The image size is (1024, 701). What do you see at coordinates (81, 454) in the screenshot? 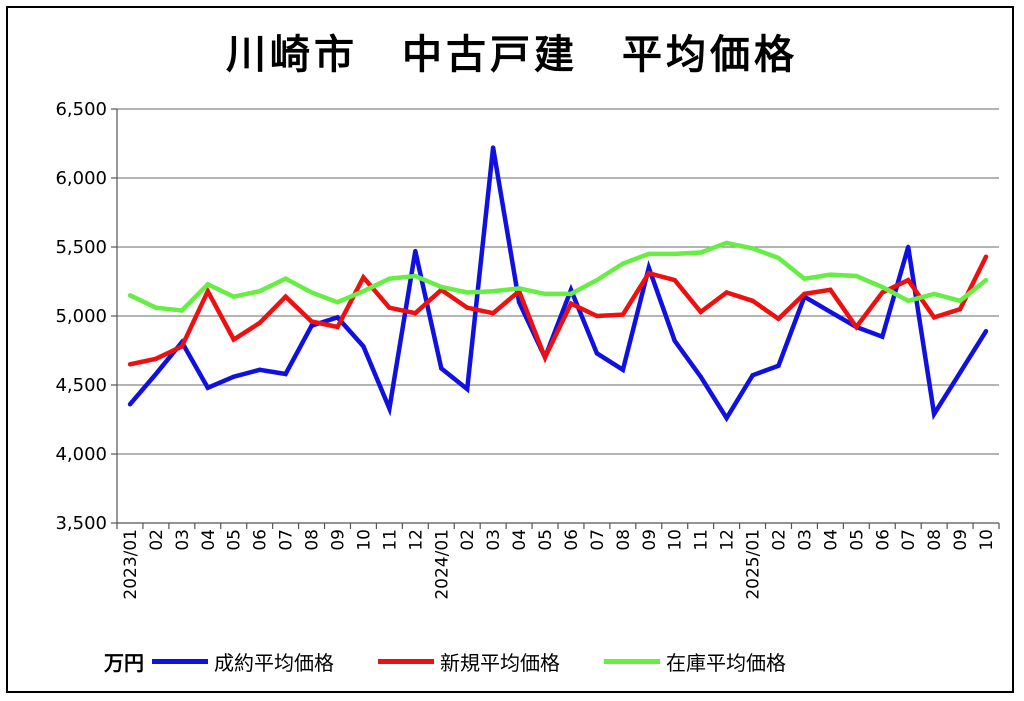
I see `y-tick-label: 4,000` at bounding box center [81, 454].